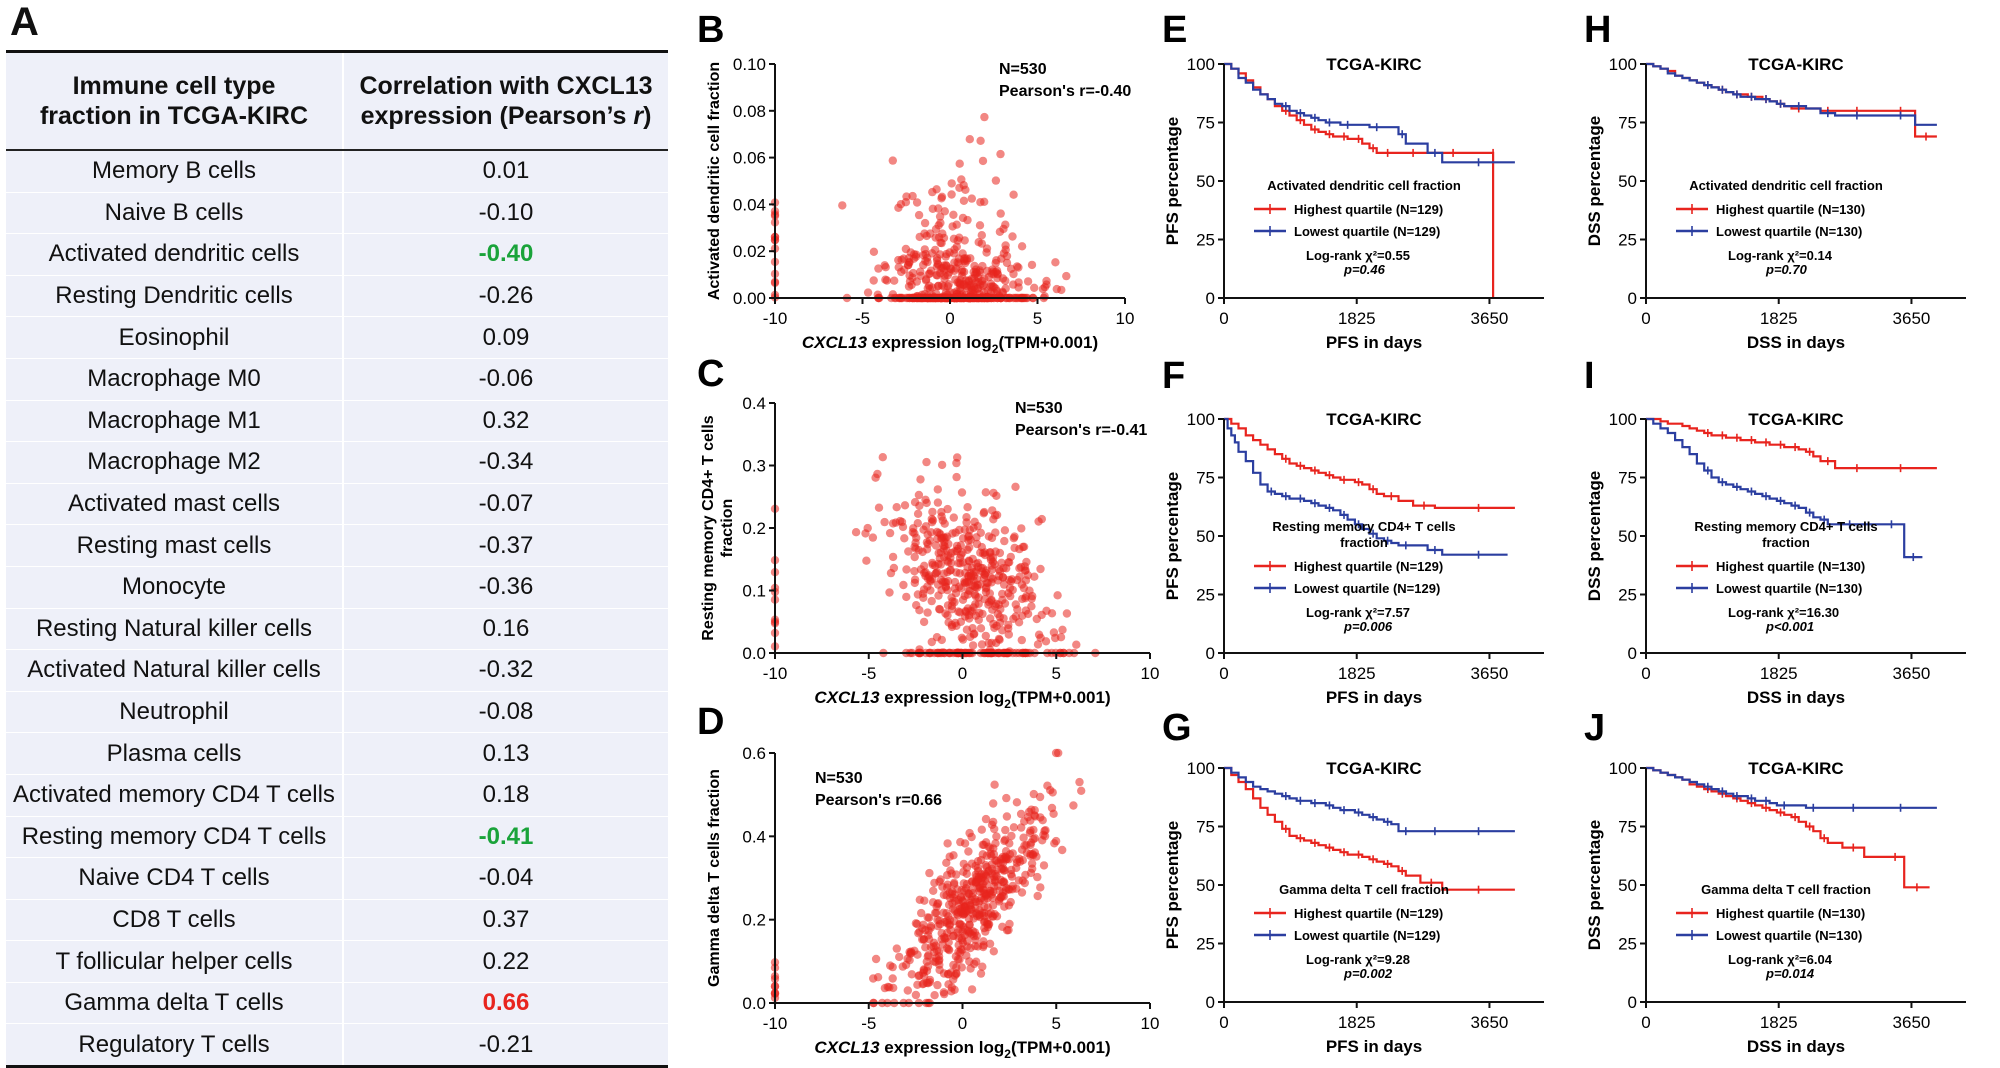  Describe the element at coordinates (337, 587) in the screenshot. I see `table-row: Monocyte -0.36` at that location.